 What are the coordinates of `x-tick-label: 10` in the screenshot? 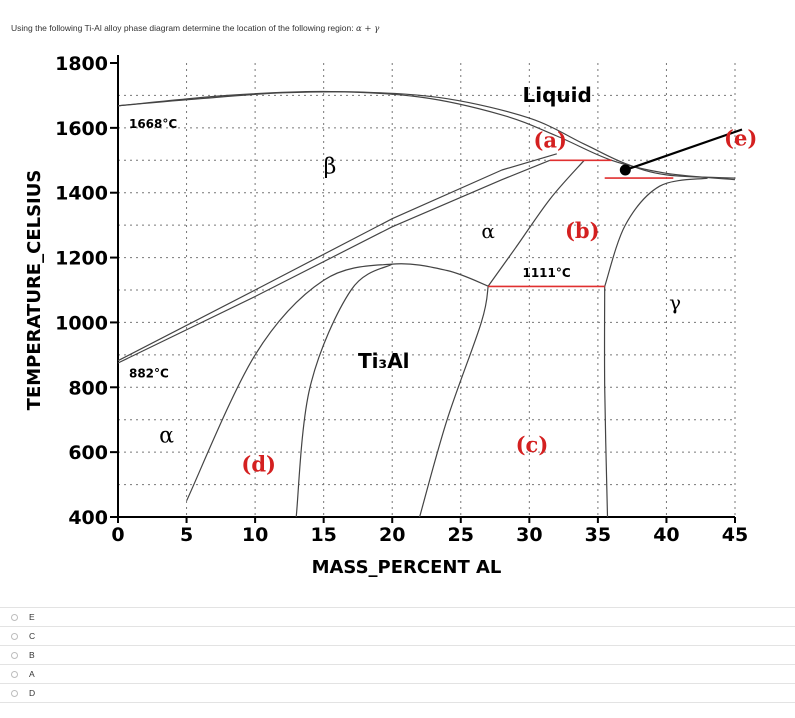 It's located at (255, 535).